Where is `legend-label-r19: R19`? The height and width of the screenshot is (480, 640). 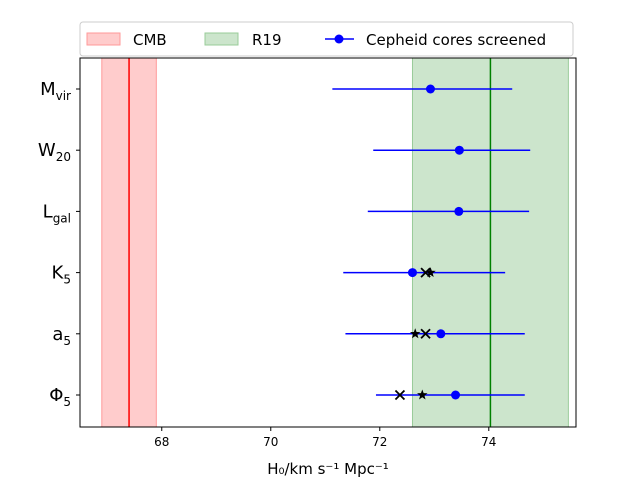
legend-label-r19: R19 is located at coordinates (267, 40).